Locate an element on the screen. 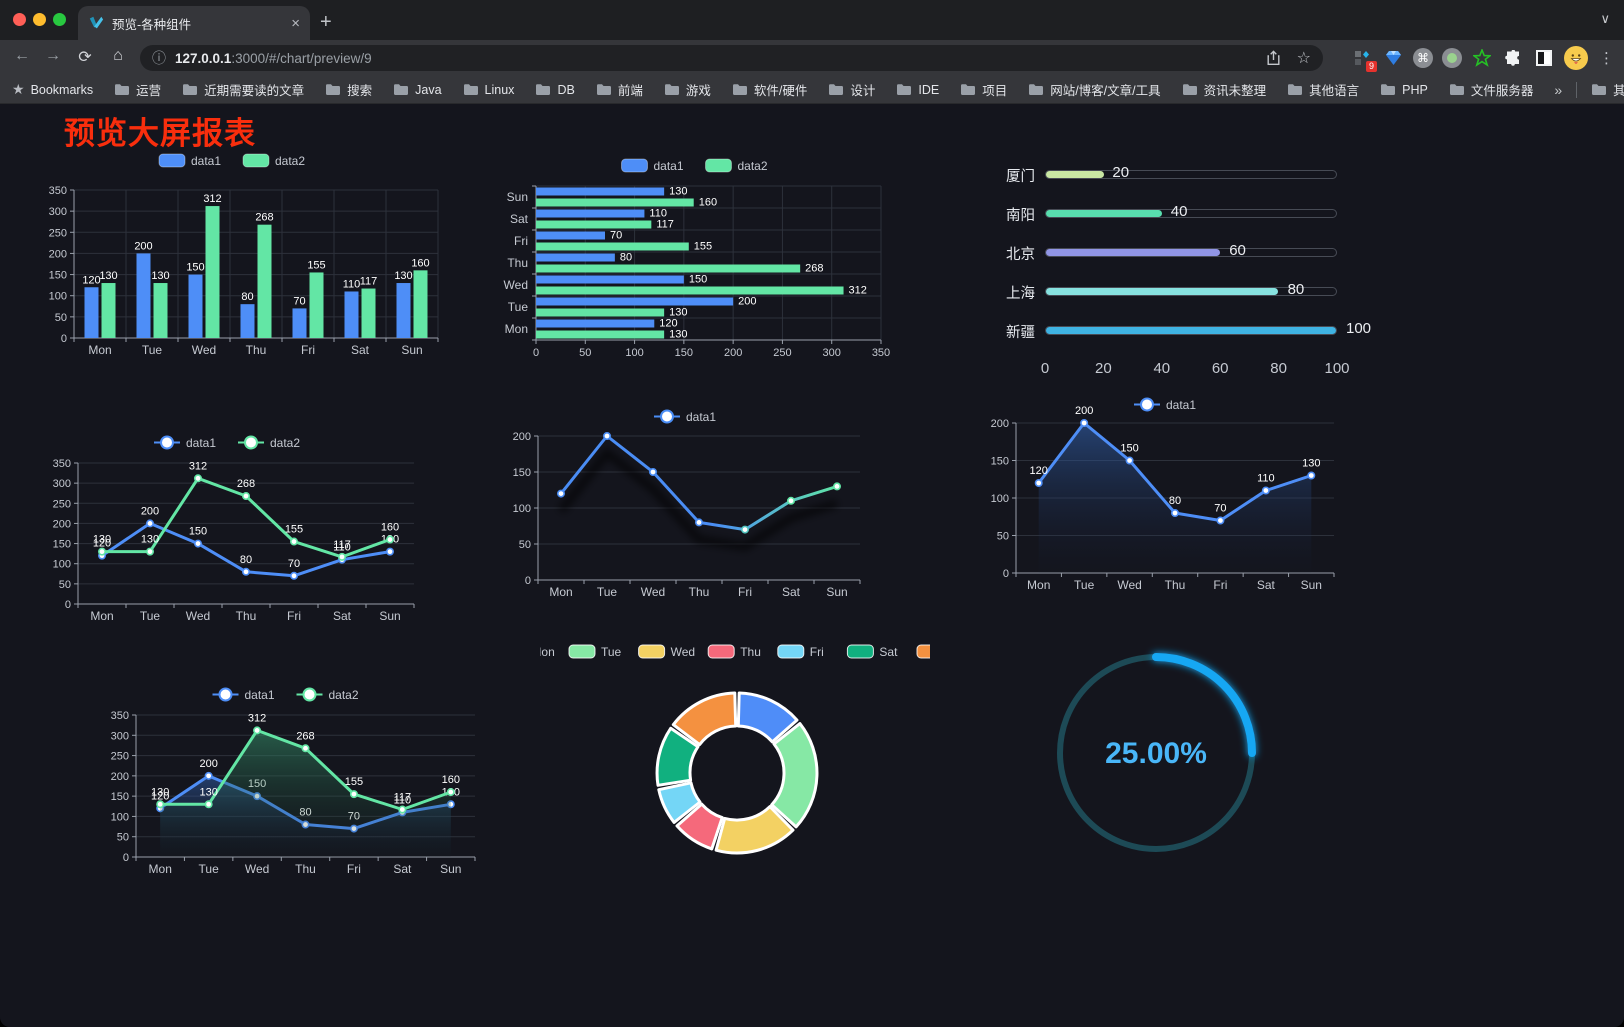 Image resolution: width=1624 pixels, height=1027 pixels. bookmark-folder-item: 软件/硬件 is located at coordinates (769, 89).